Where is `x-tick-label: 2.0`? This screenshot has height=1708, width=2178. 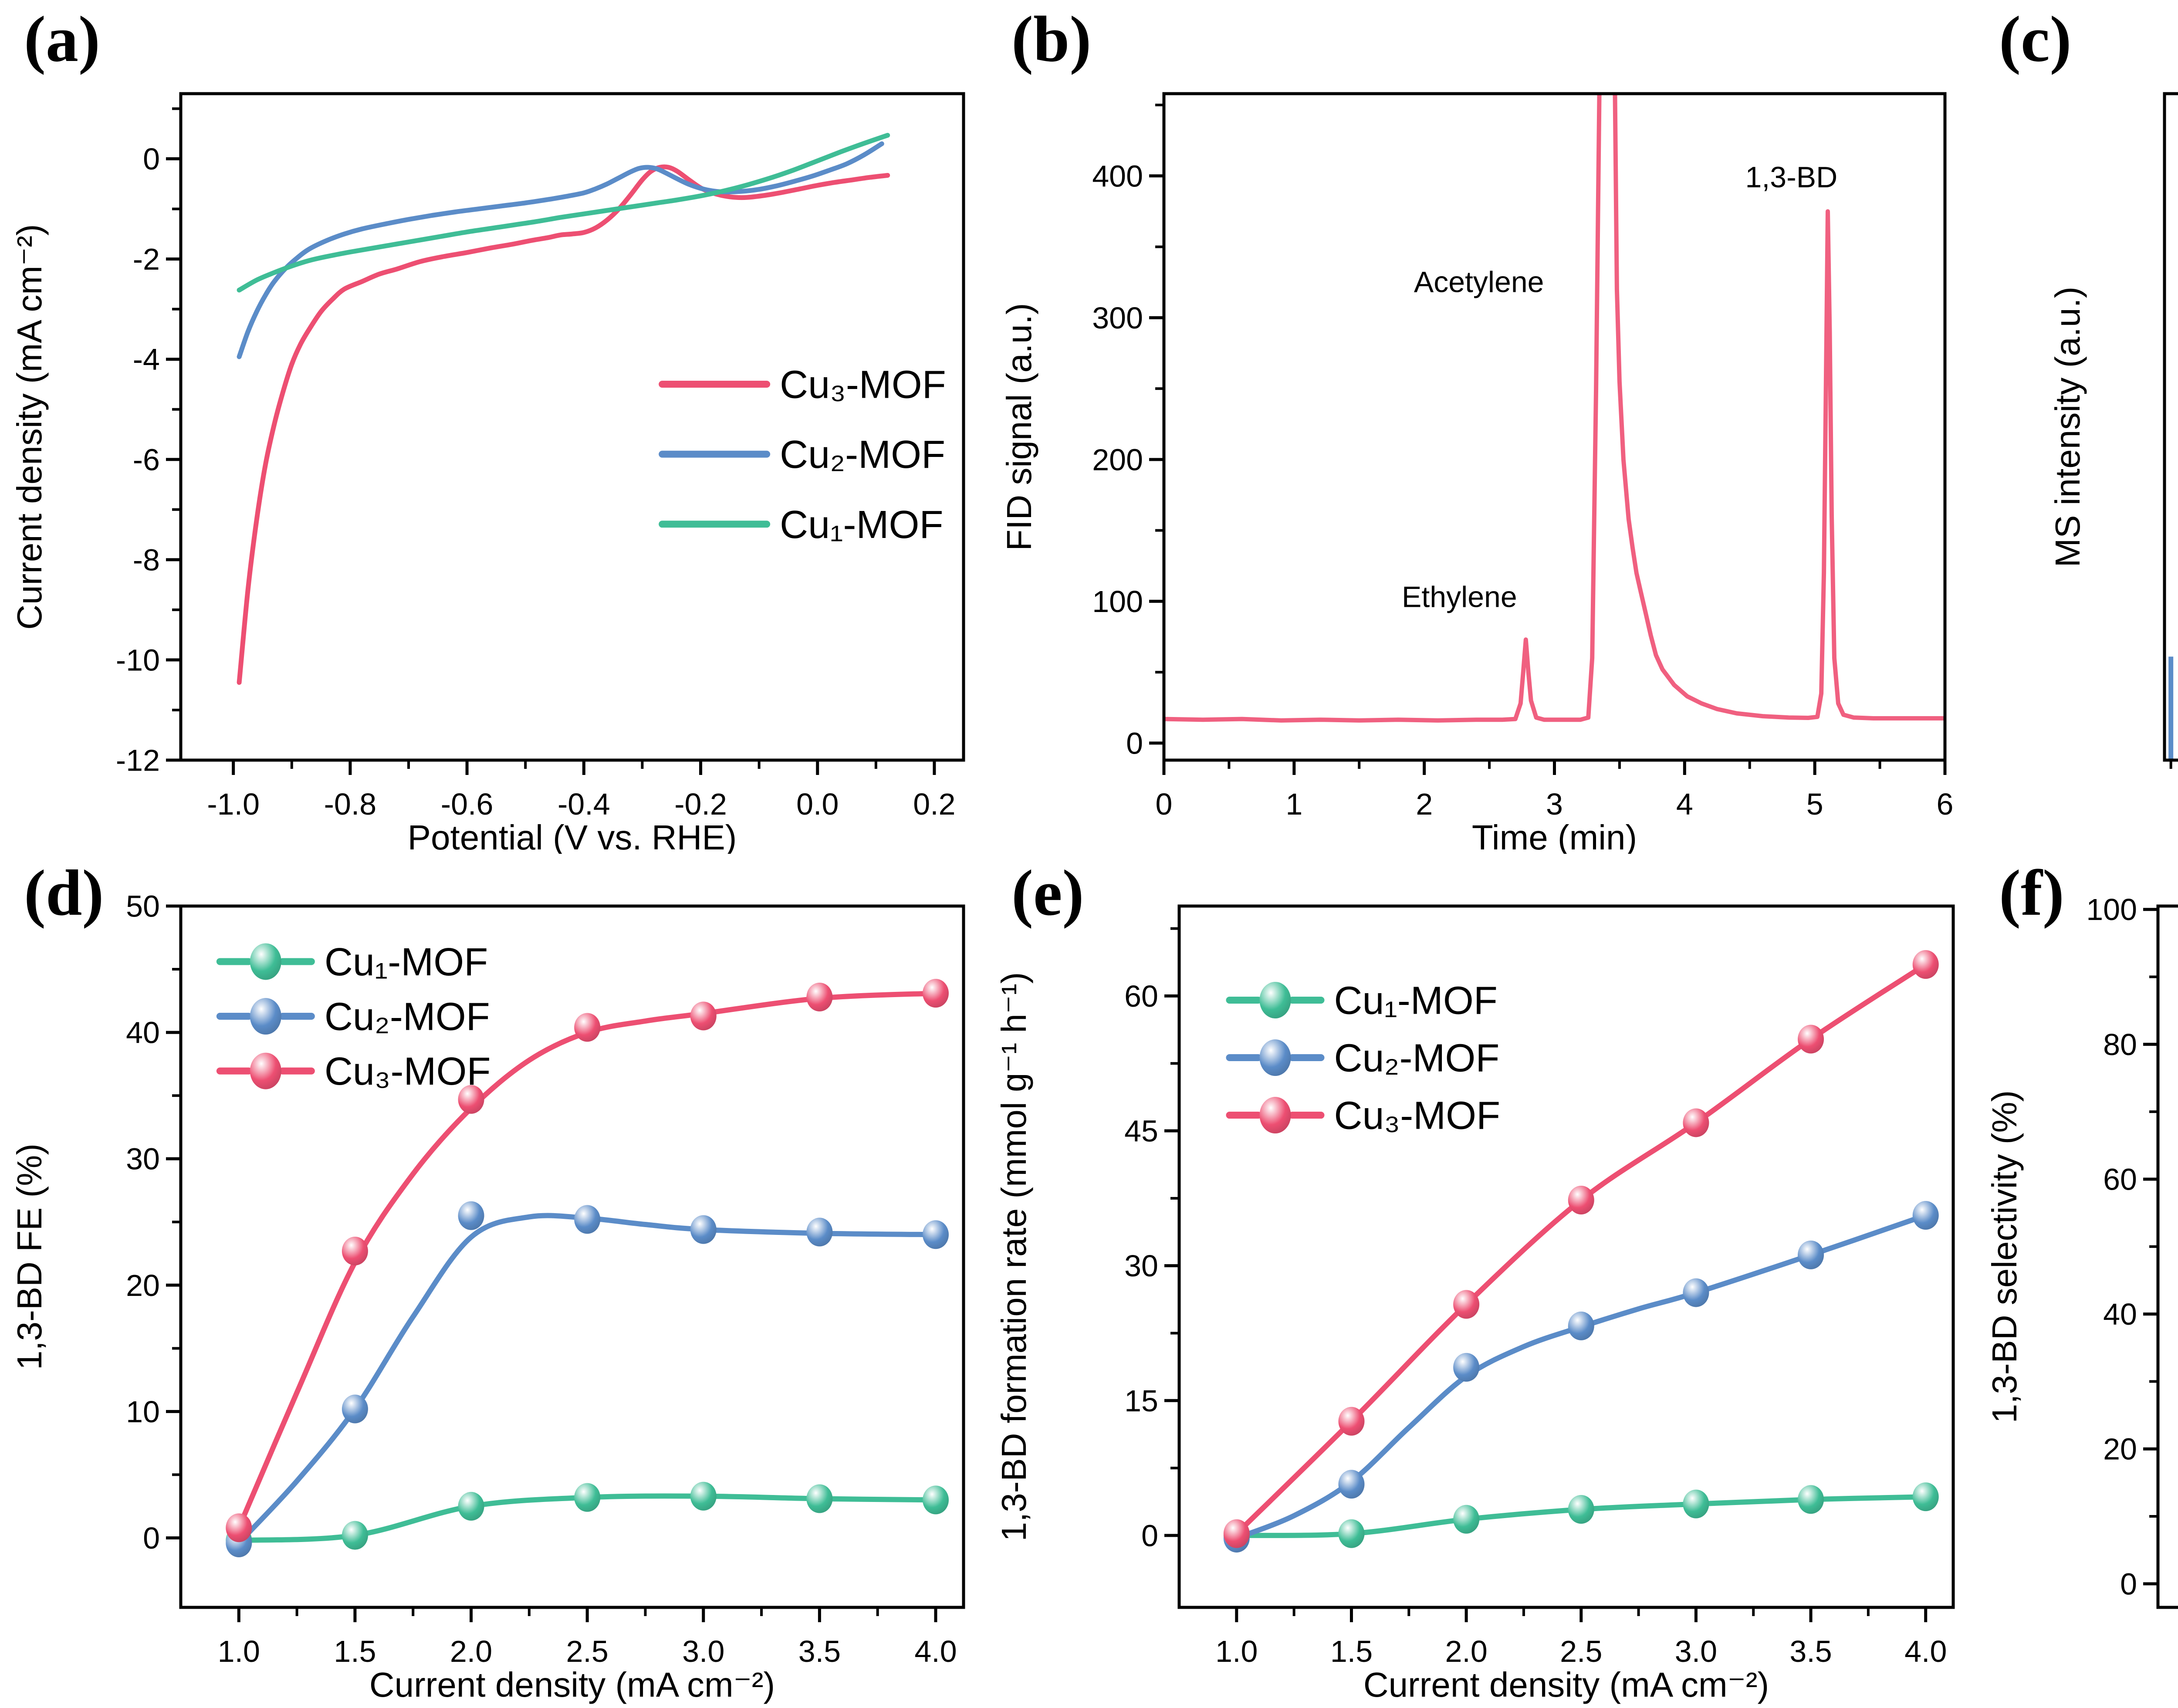 x-tick-label: 2.0 is located at coordinates (1466, 1651).